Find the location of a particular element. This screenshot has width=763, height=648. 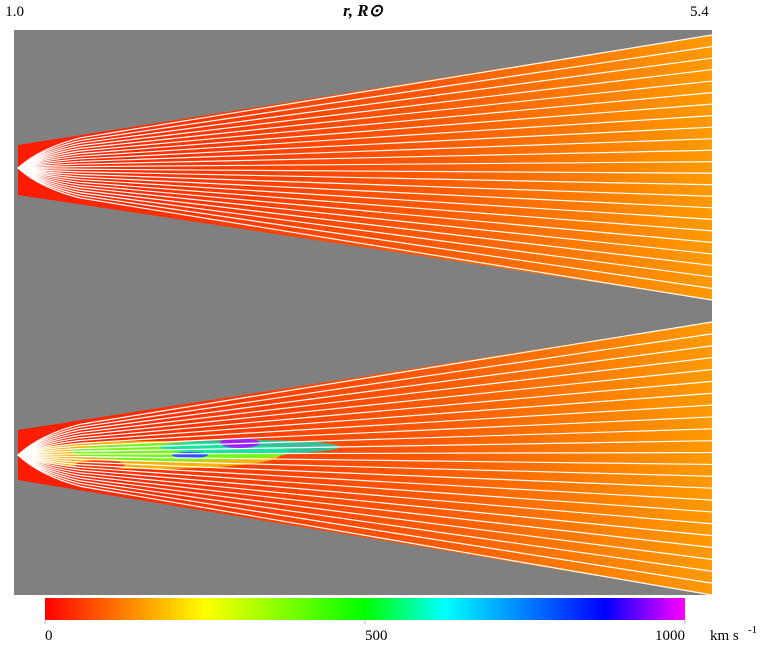

colorbar is located at coordinates (365, 609).